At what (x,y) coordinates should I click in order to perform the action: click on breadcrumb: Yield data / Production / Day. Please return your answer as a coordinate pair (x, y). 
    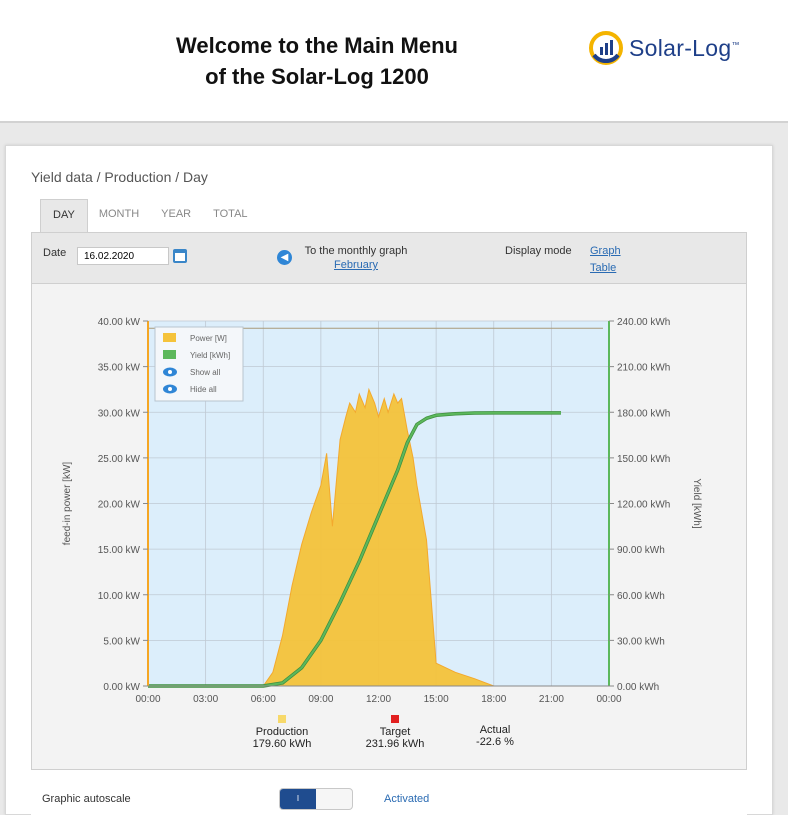
    Looking at the image, I should click on (119, 177).